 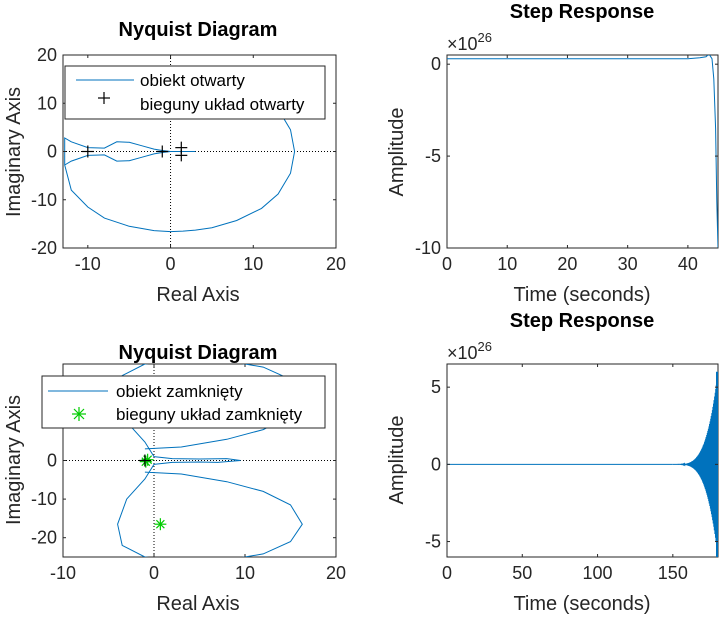 I want to click on nyquist-open-legend: obiekt otwarty bieguny układ otwarty, so click(x=195, y=92).